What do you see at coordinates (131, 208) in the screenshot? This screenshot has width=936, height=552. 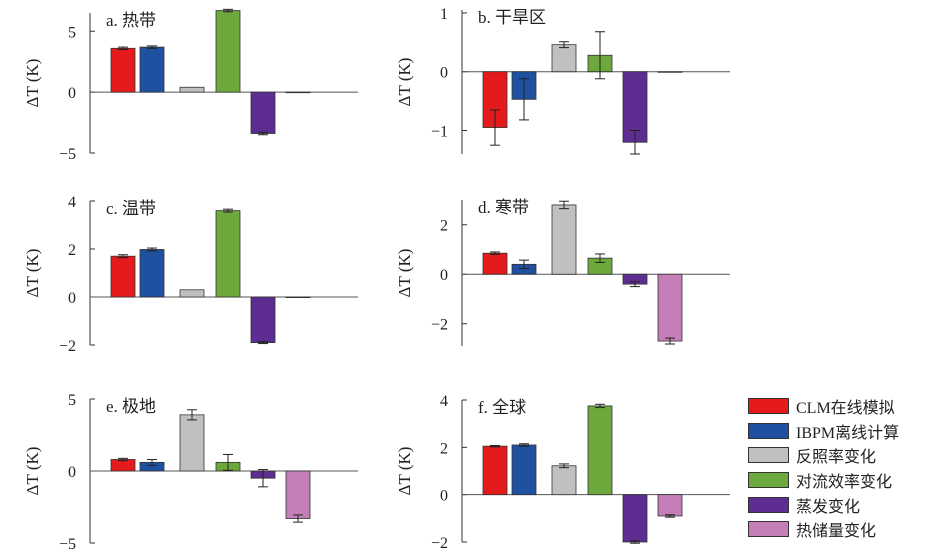 I see `panel-title: c. 温带` at bounding box center [131, 208].